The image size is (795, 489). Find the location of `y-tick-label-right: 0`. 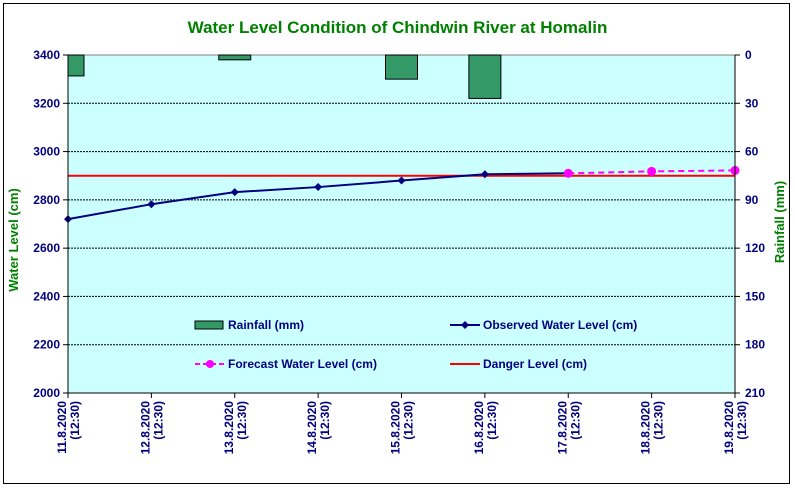

y-tick-label-right: 0 is located at coordinates (748, 55).